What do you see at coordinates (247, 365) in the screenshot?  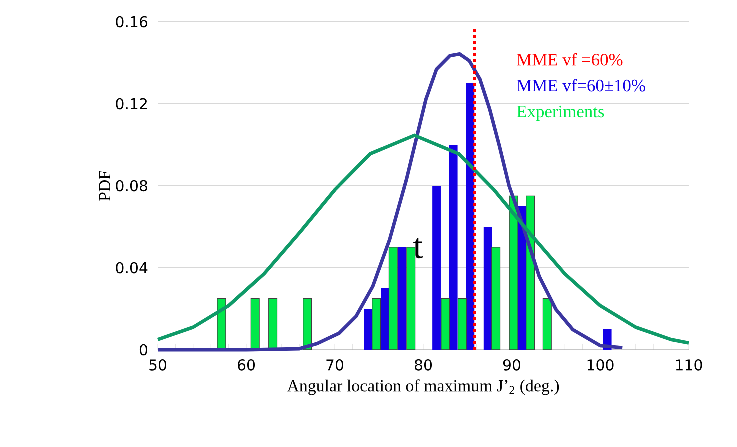 I see `x-tick-label: 60` at bounding box center [247, 365].